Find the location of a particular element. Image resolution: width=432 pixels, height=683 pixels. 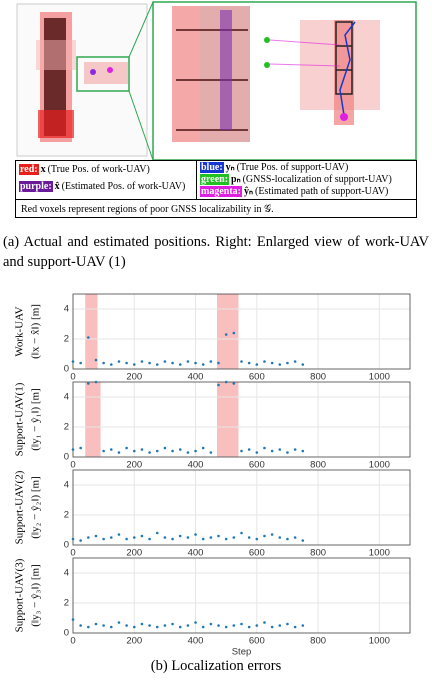

x-tick-label: 400 is located at coordinates (196, 553).